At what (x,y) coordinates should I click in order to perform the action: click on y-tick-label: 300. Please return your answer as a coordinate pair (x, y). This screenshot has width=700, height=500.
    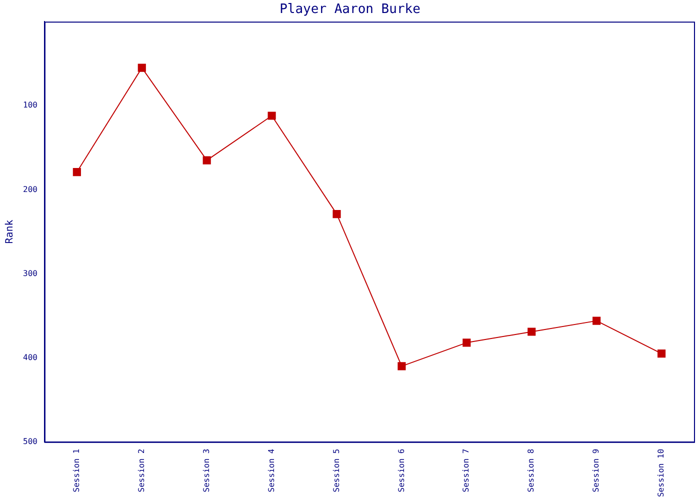
    Looking at the image, I should click on (30, 273).